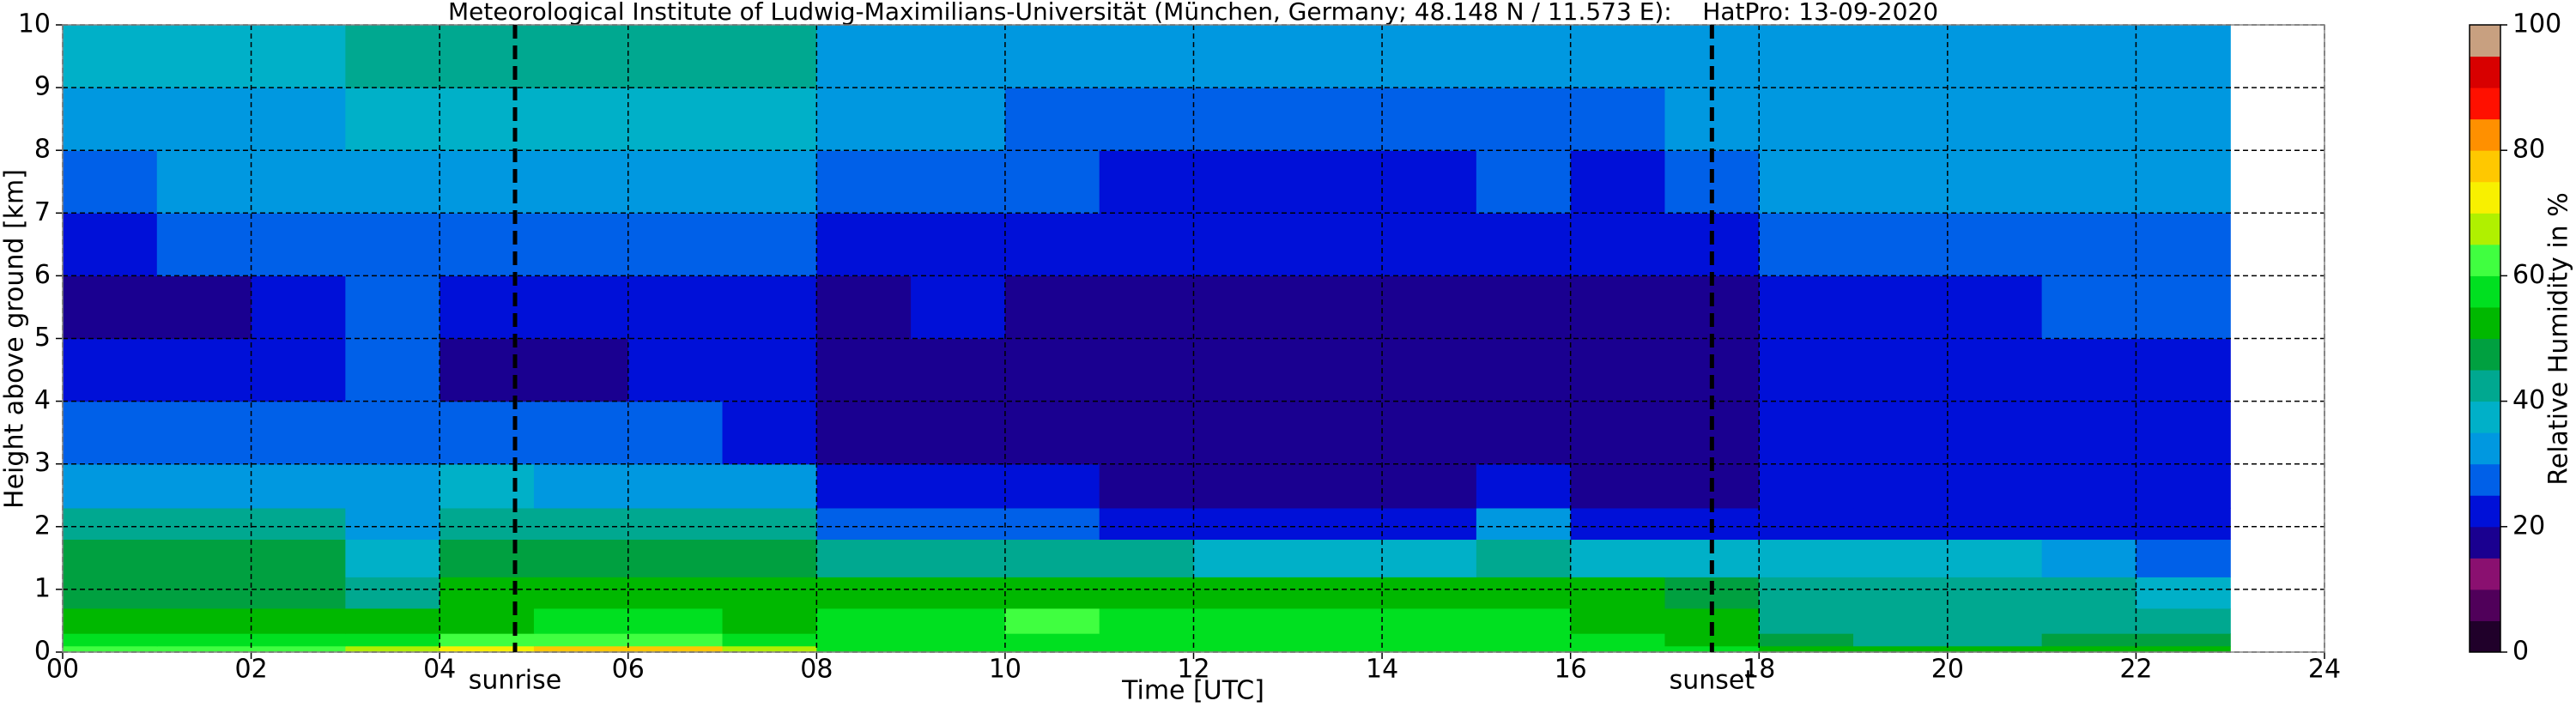 The image size is (2576, 707). Describe the element at coordinates (1712, 681) in the screenshot. I see `annotation-label: sunset` at that location.